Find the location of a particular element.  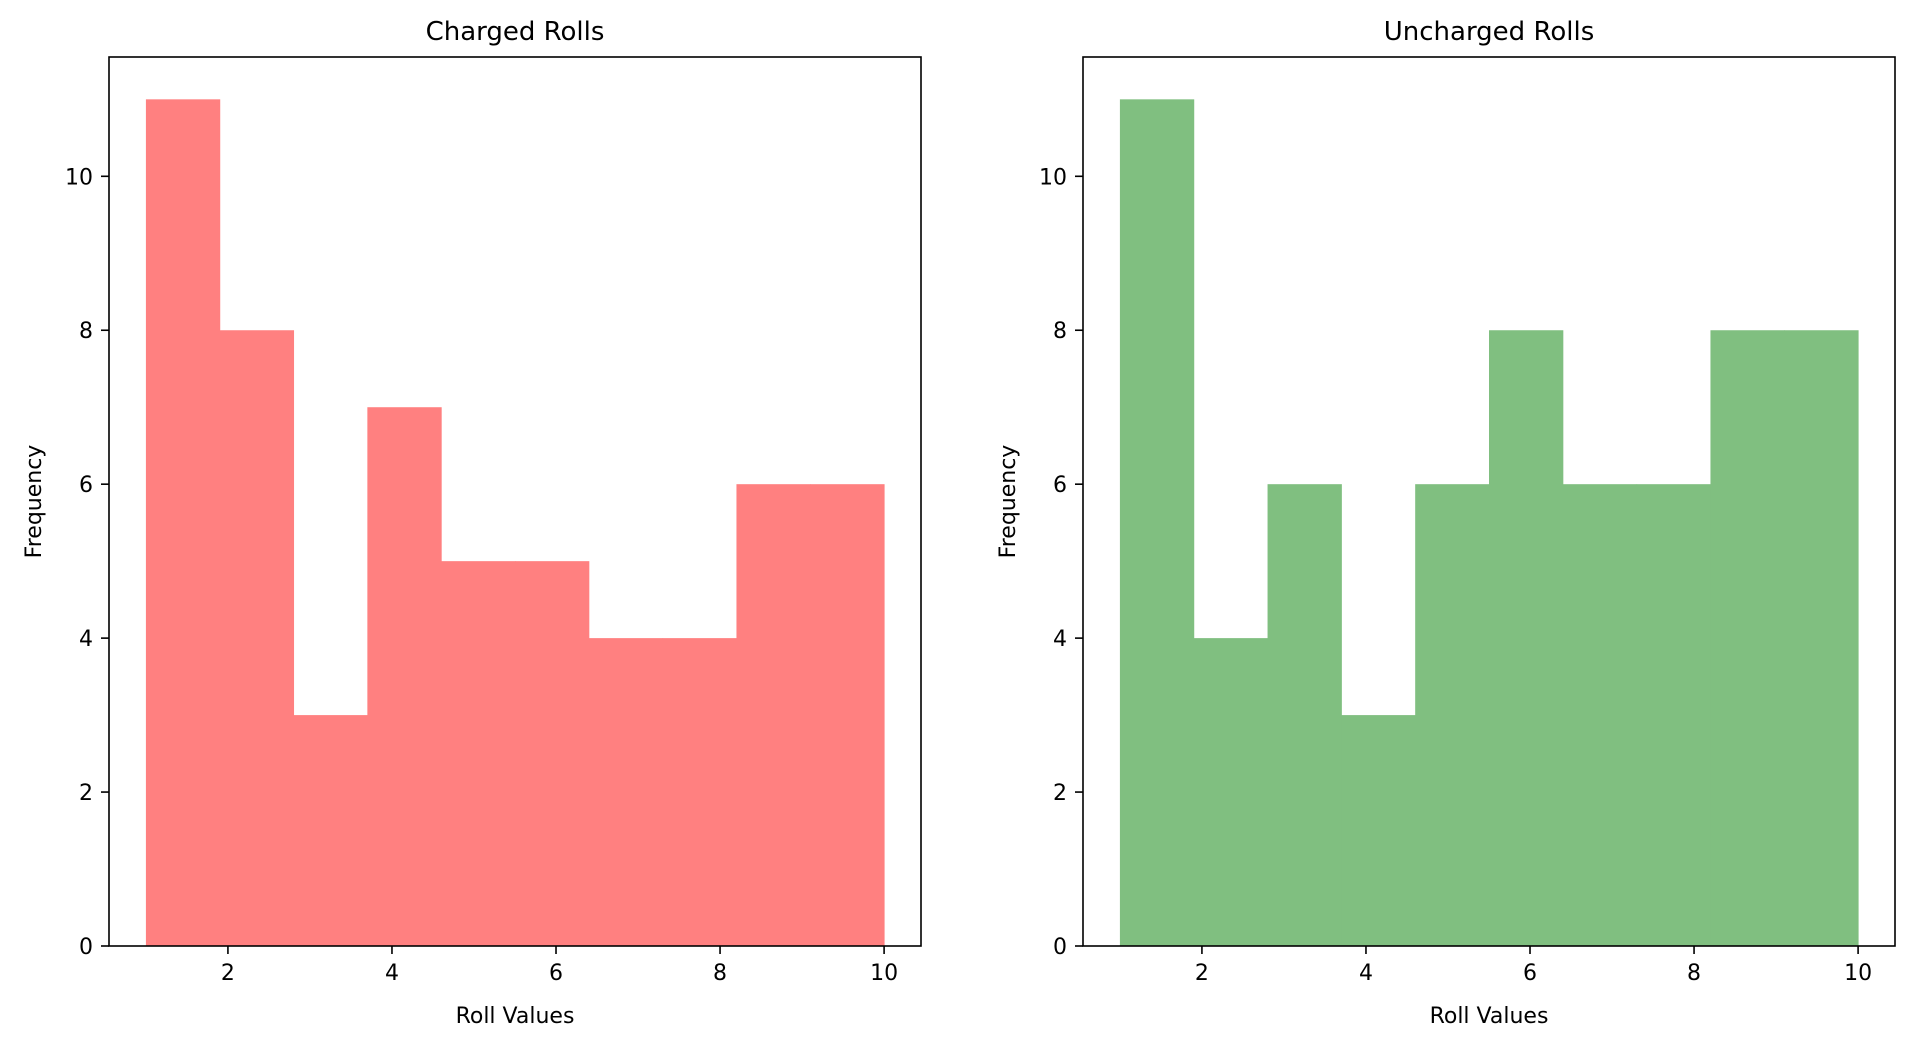

chart-title: Uncharged Rolls is located at coordinates (1489, 32).